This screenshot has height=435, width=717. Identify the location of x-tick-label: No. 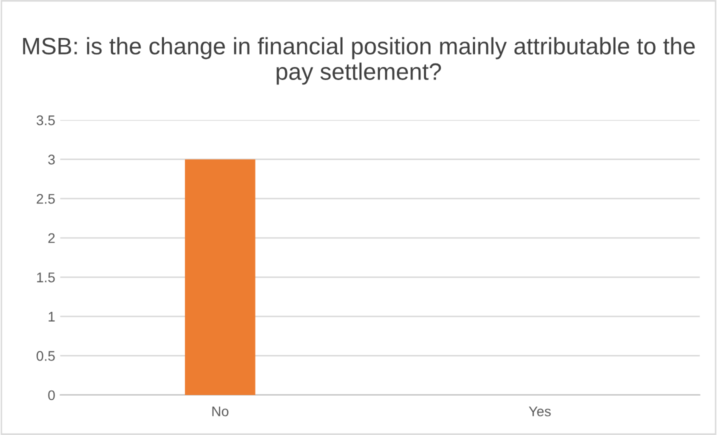
(220, 411).